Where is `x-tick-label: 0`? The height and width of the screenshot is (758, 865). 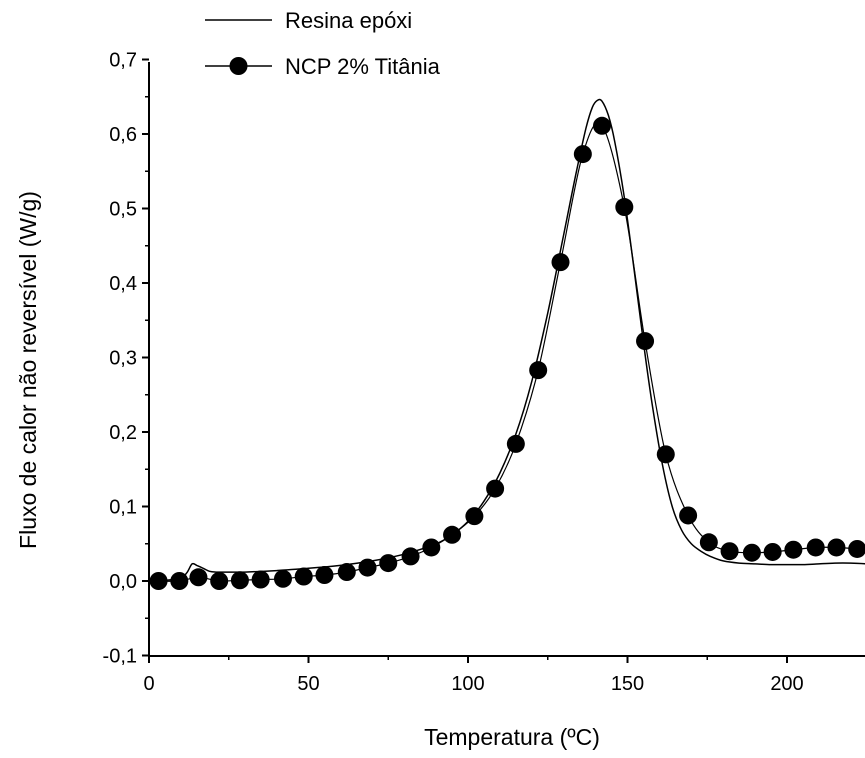
x-tick-label: 0 is located at coordinates (148, 684).